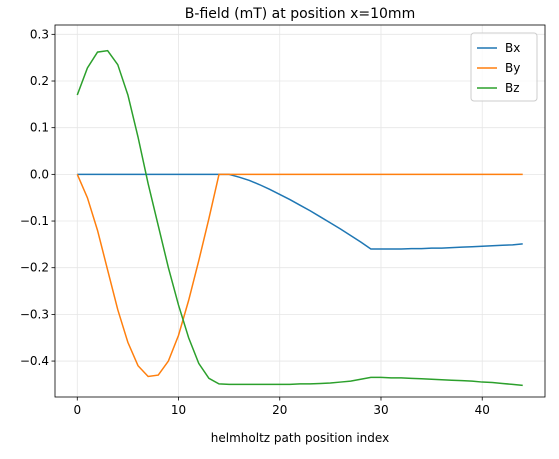 The width and height of the screenshot is (559, 459). Describe the element at coordinates (39, 174) in the screenshot. I see `y-tick-label: 0.0` at that location.